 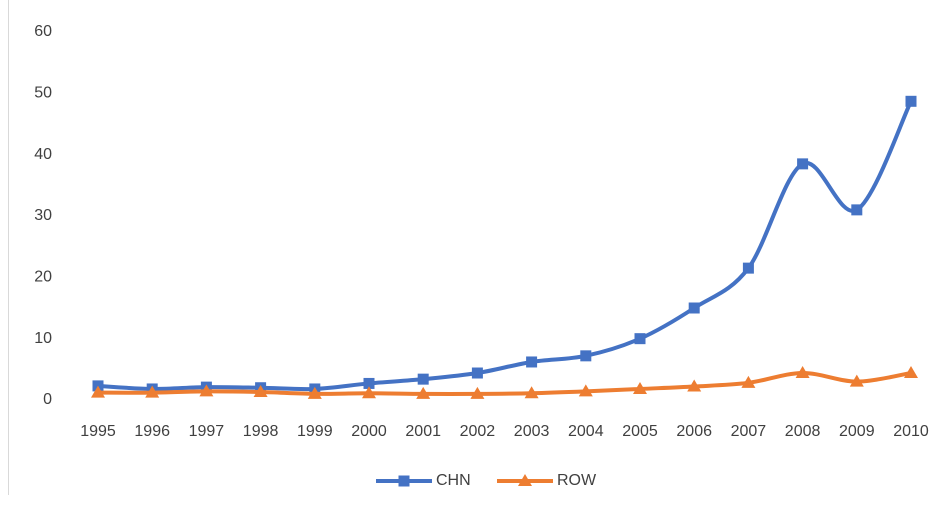 I want to click on y-tick-label: 10, so click(x=43, y=338).